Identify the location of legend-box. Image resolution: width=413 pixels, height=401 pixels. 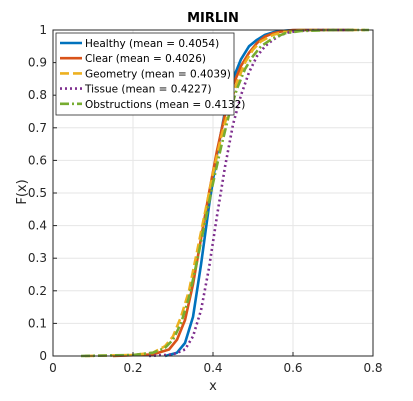
(145, 74).